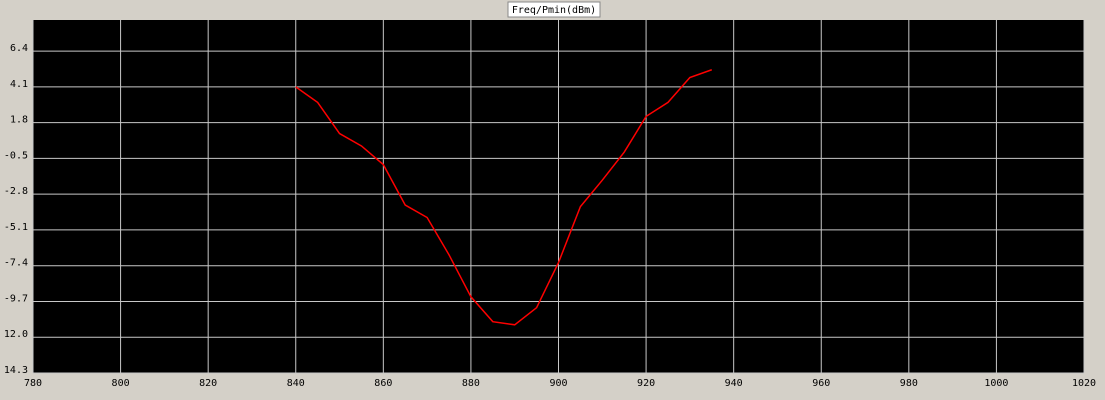  Describe the element at coordinates (121, 383) in the screenshot. I see `x-tick-label: 800` at that location.